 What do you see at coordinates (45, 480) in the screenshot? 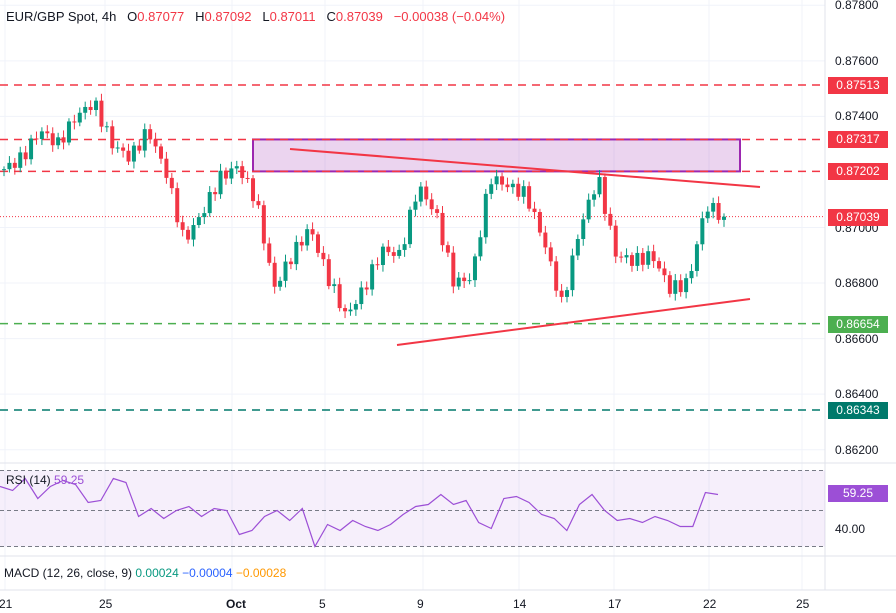
I see `rsi-legend: RSI (14) 59.25` at bounding box center [45, 480].